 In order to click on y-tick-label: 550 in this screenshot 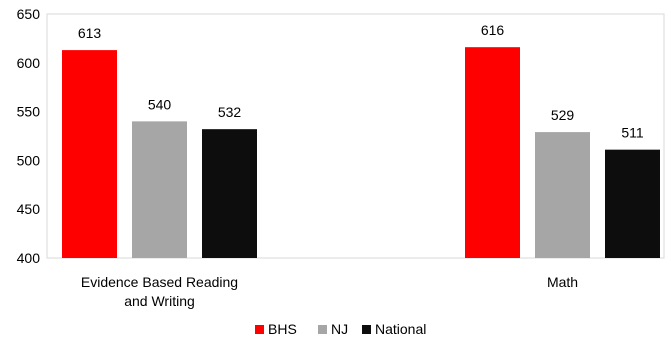, I will do `click(29, 112)`.